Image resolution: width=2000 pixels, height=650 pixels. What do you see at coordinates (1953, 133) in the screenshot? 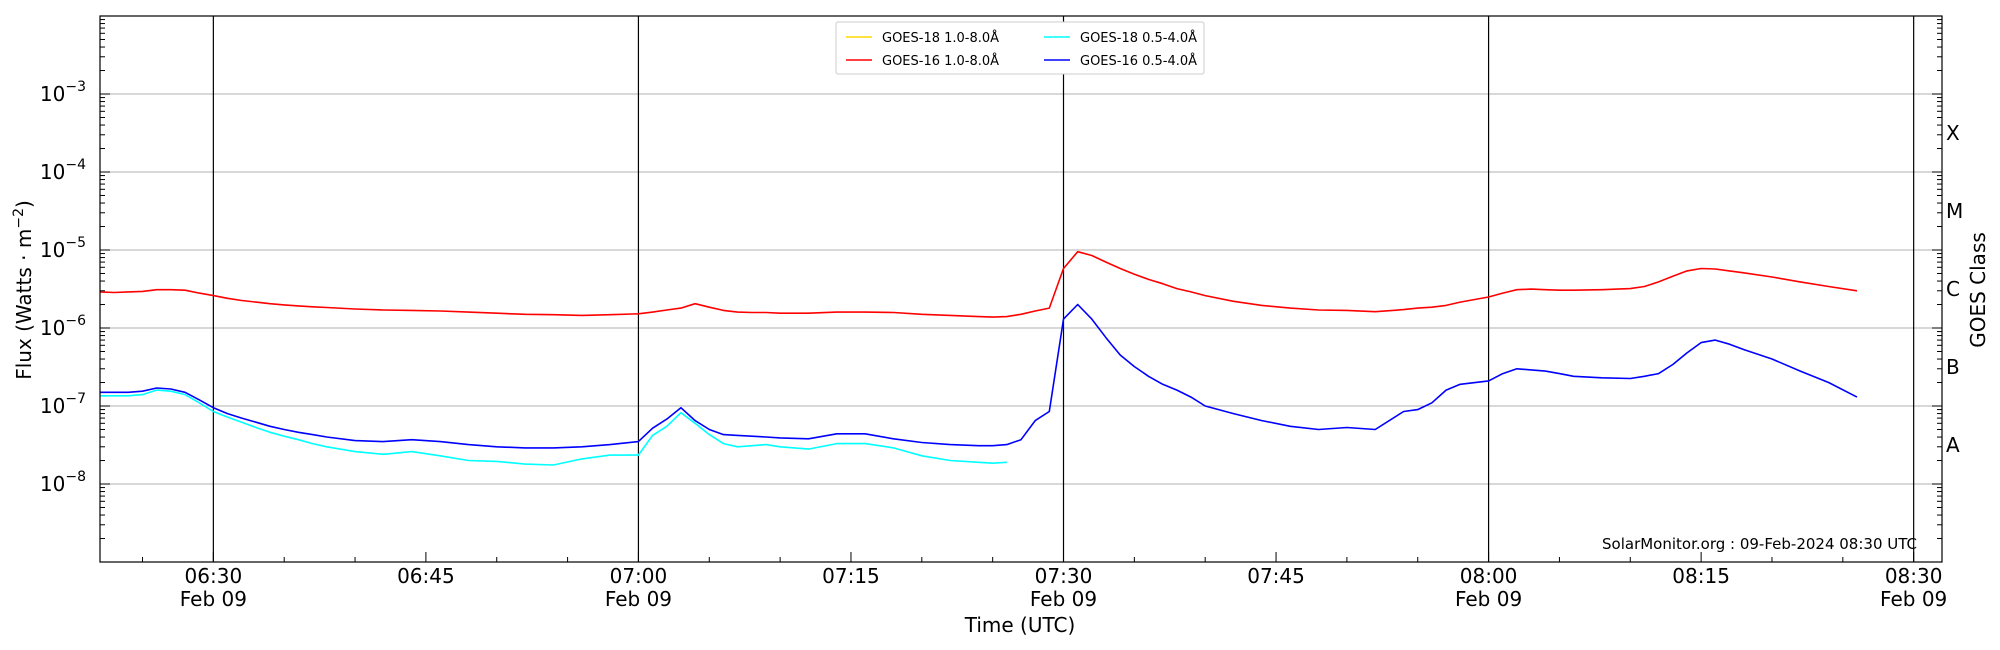
I see `goes-class-label: X` at bounding box center [1953, 133].